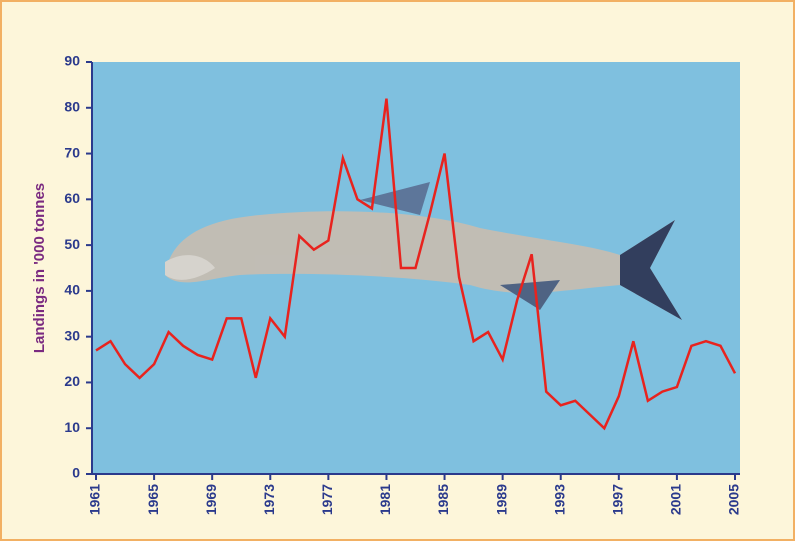 The width and height of the screenshot is (795, 541). What do you see at coordinates (39, 268) in the screenshot?
I see `y-axis-title: Landings in '000 tonnes` at bounding box center [39, 268].